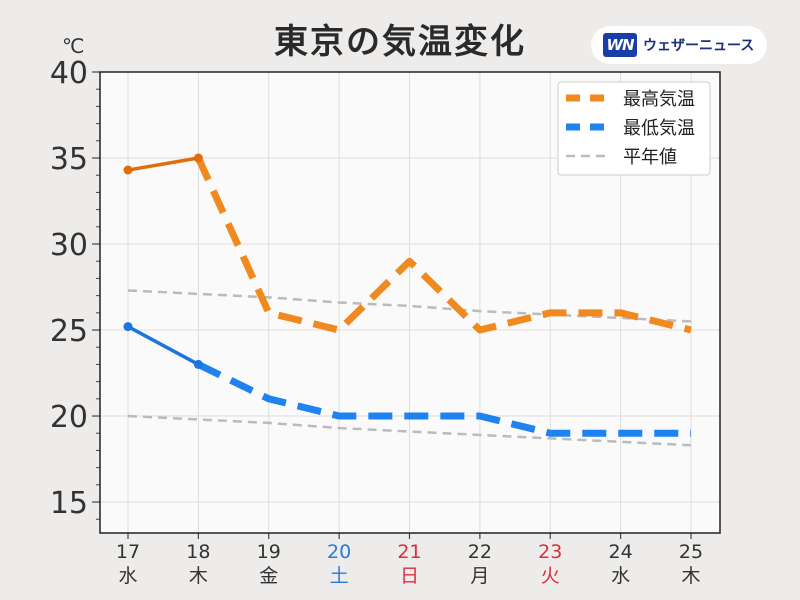 Image resolution: width=800 pixels, height=600 pixels. I want to click on x-tick-day: 25, so click(691, 552).